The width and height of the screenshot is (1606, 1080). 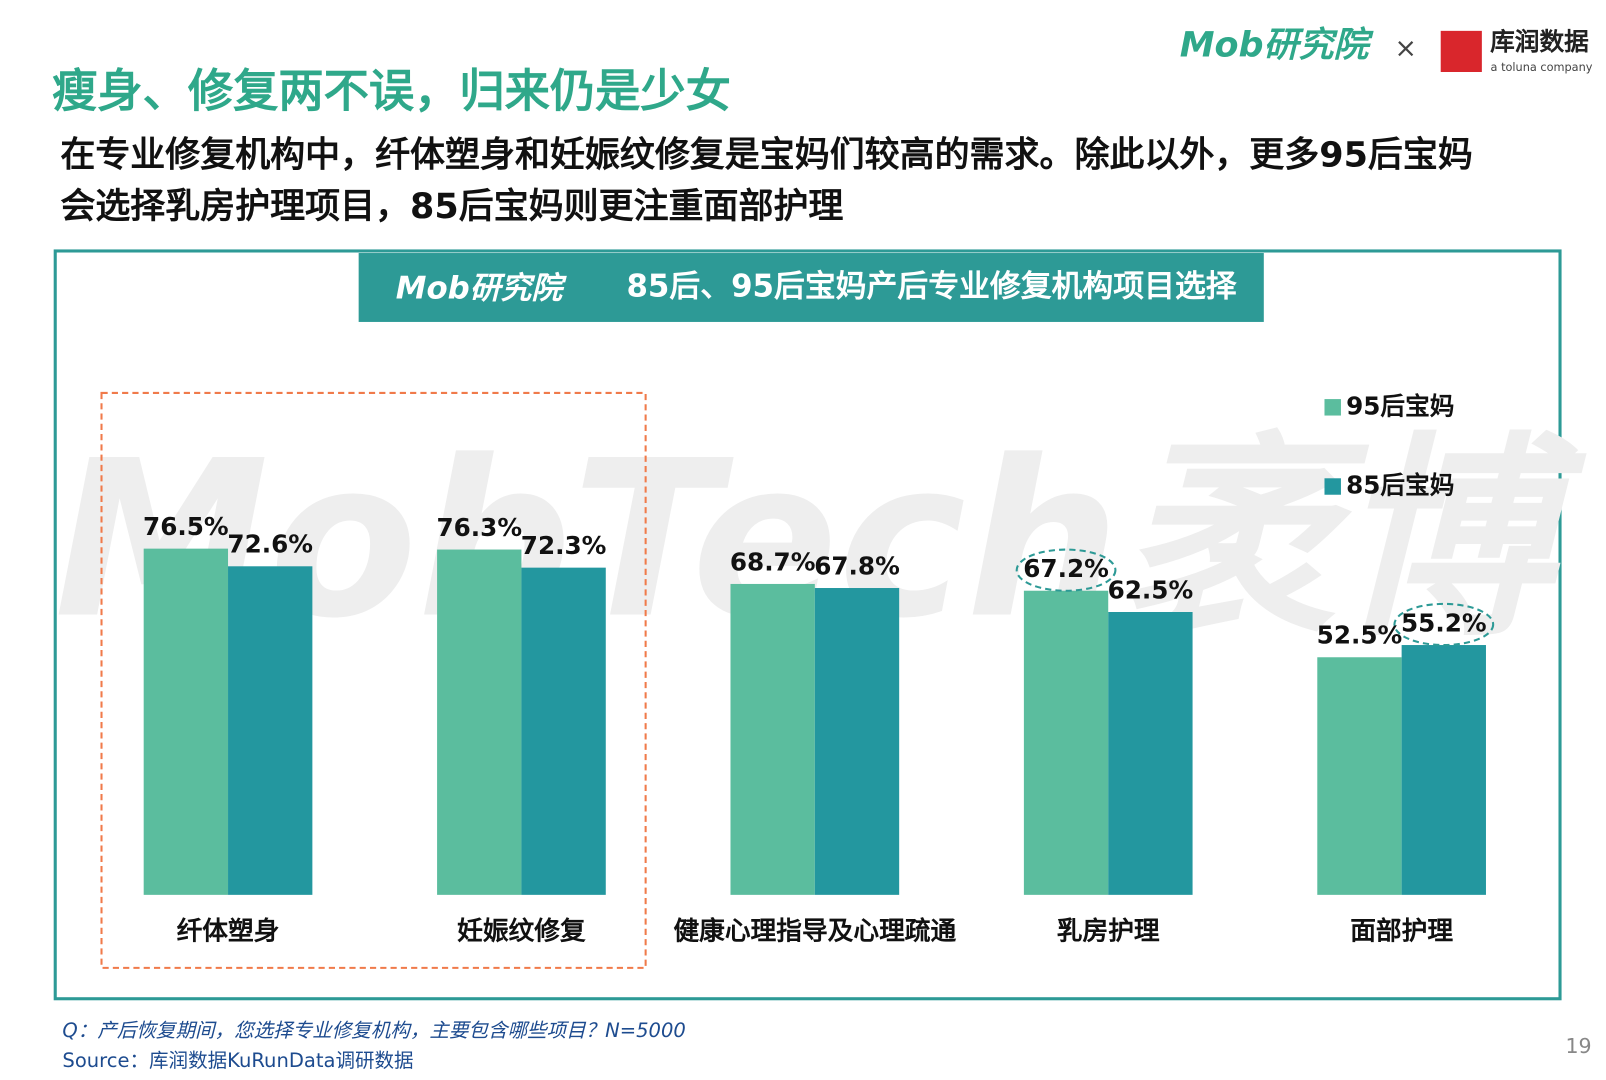 I want to click on data-label: 76.3%, so click(x=479, y=527).